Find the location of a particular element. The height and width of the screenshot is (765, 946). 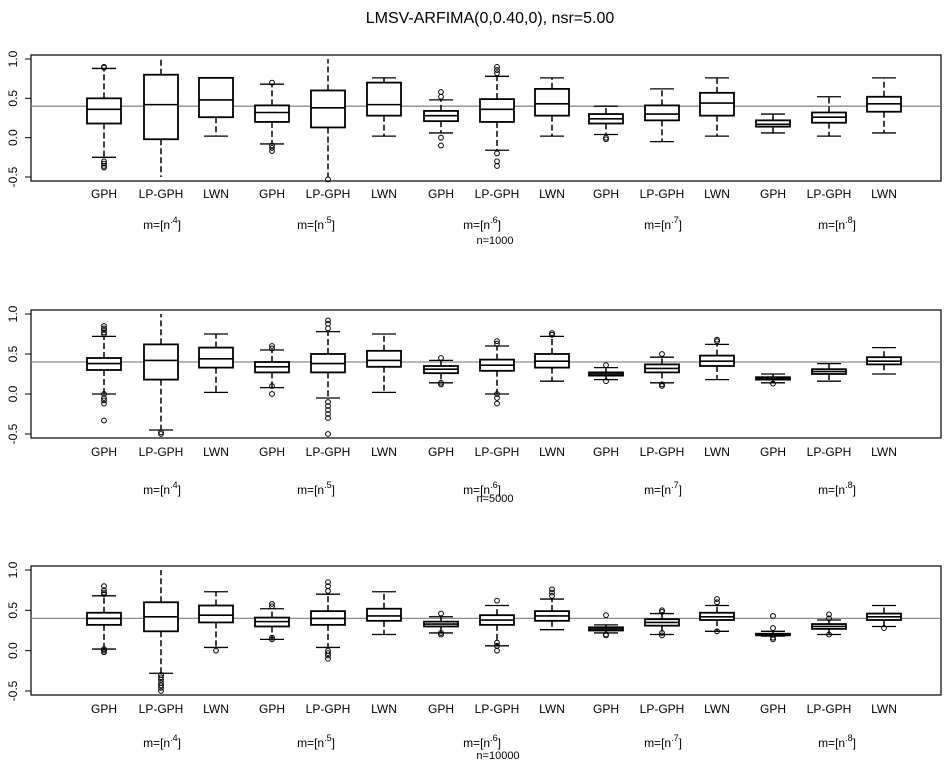

figure-title: LMSV-ARFIMA(0,0.40,0), nsr=5.00 is located at coordinates (490, 18).